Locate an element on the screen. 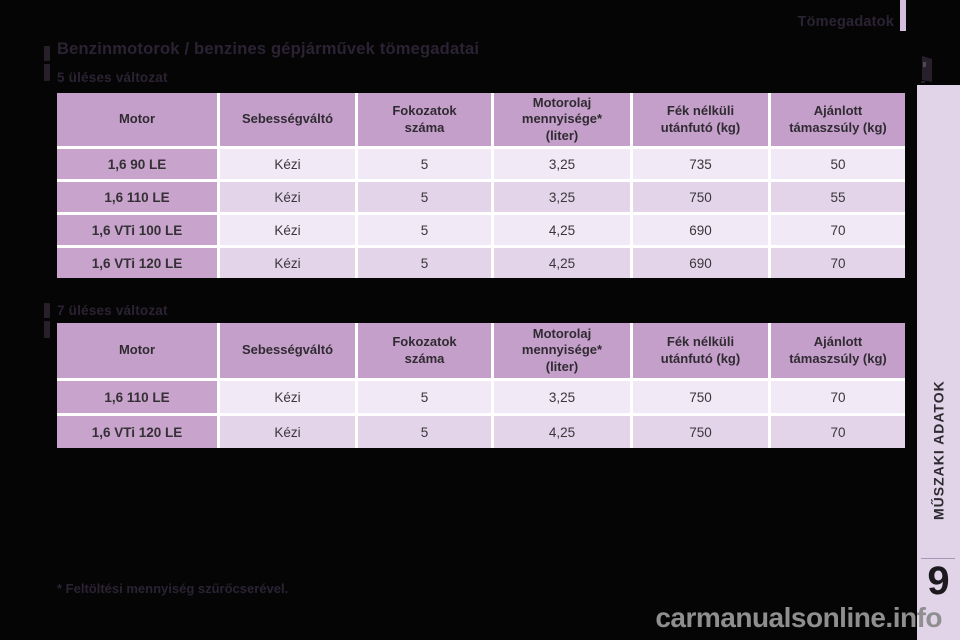  motor-label-cell: 1,6 VTi 100 LE is located at coordinates (137, 230).